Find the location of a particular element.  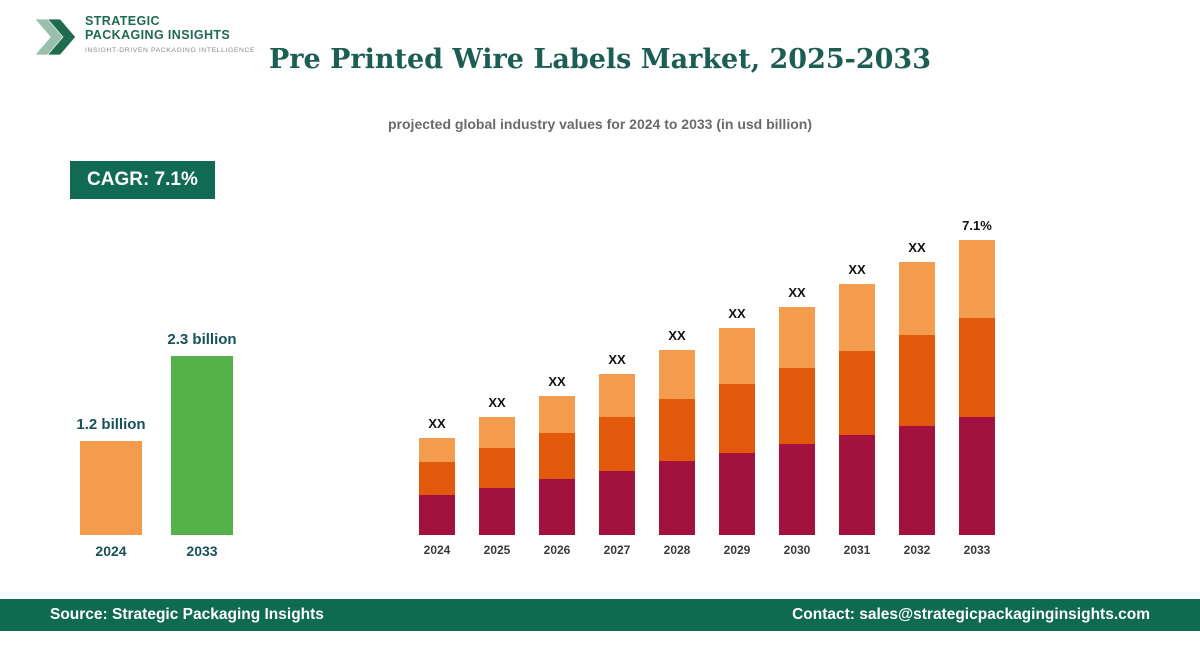

summary-bar-group-2024: 1.2 billion 2024 is located at coordinates (110, 433).